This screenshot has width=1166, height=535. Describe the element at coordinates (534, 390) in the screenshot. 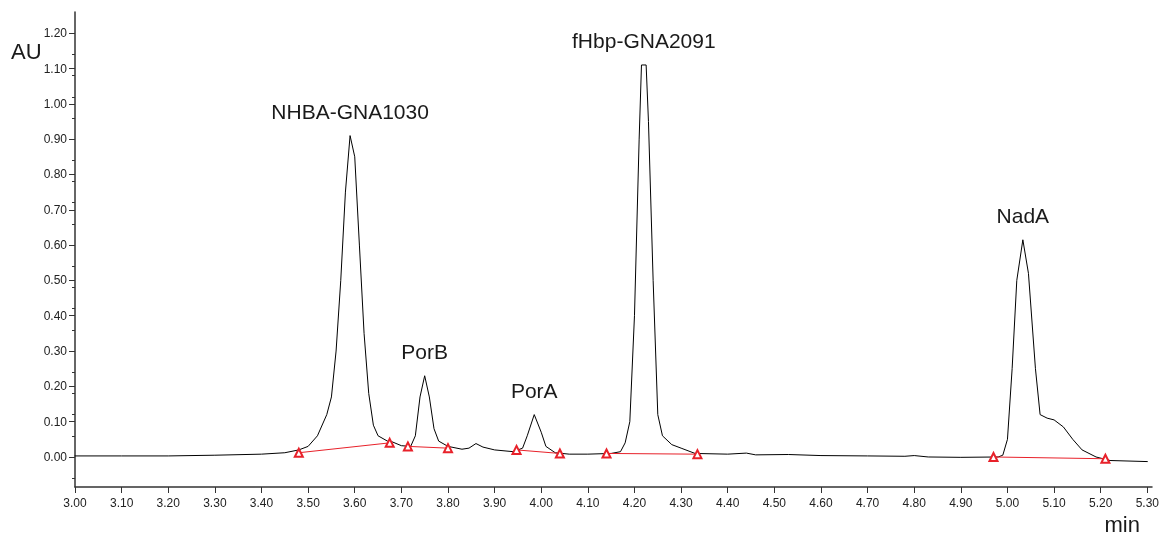

I see `annotation: PorA` at that location.